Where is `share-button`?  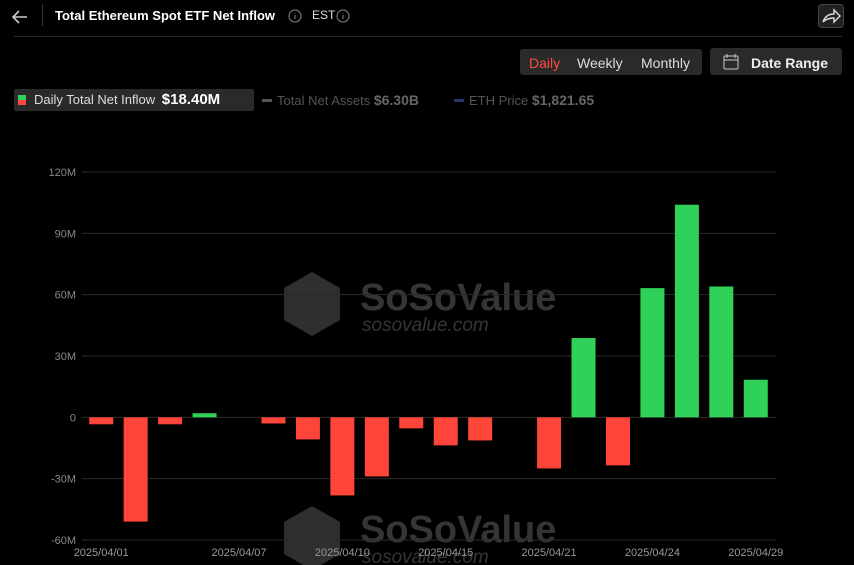 share-button is located at coordinates (831, 16).